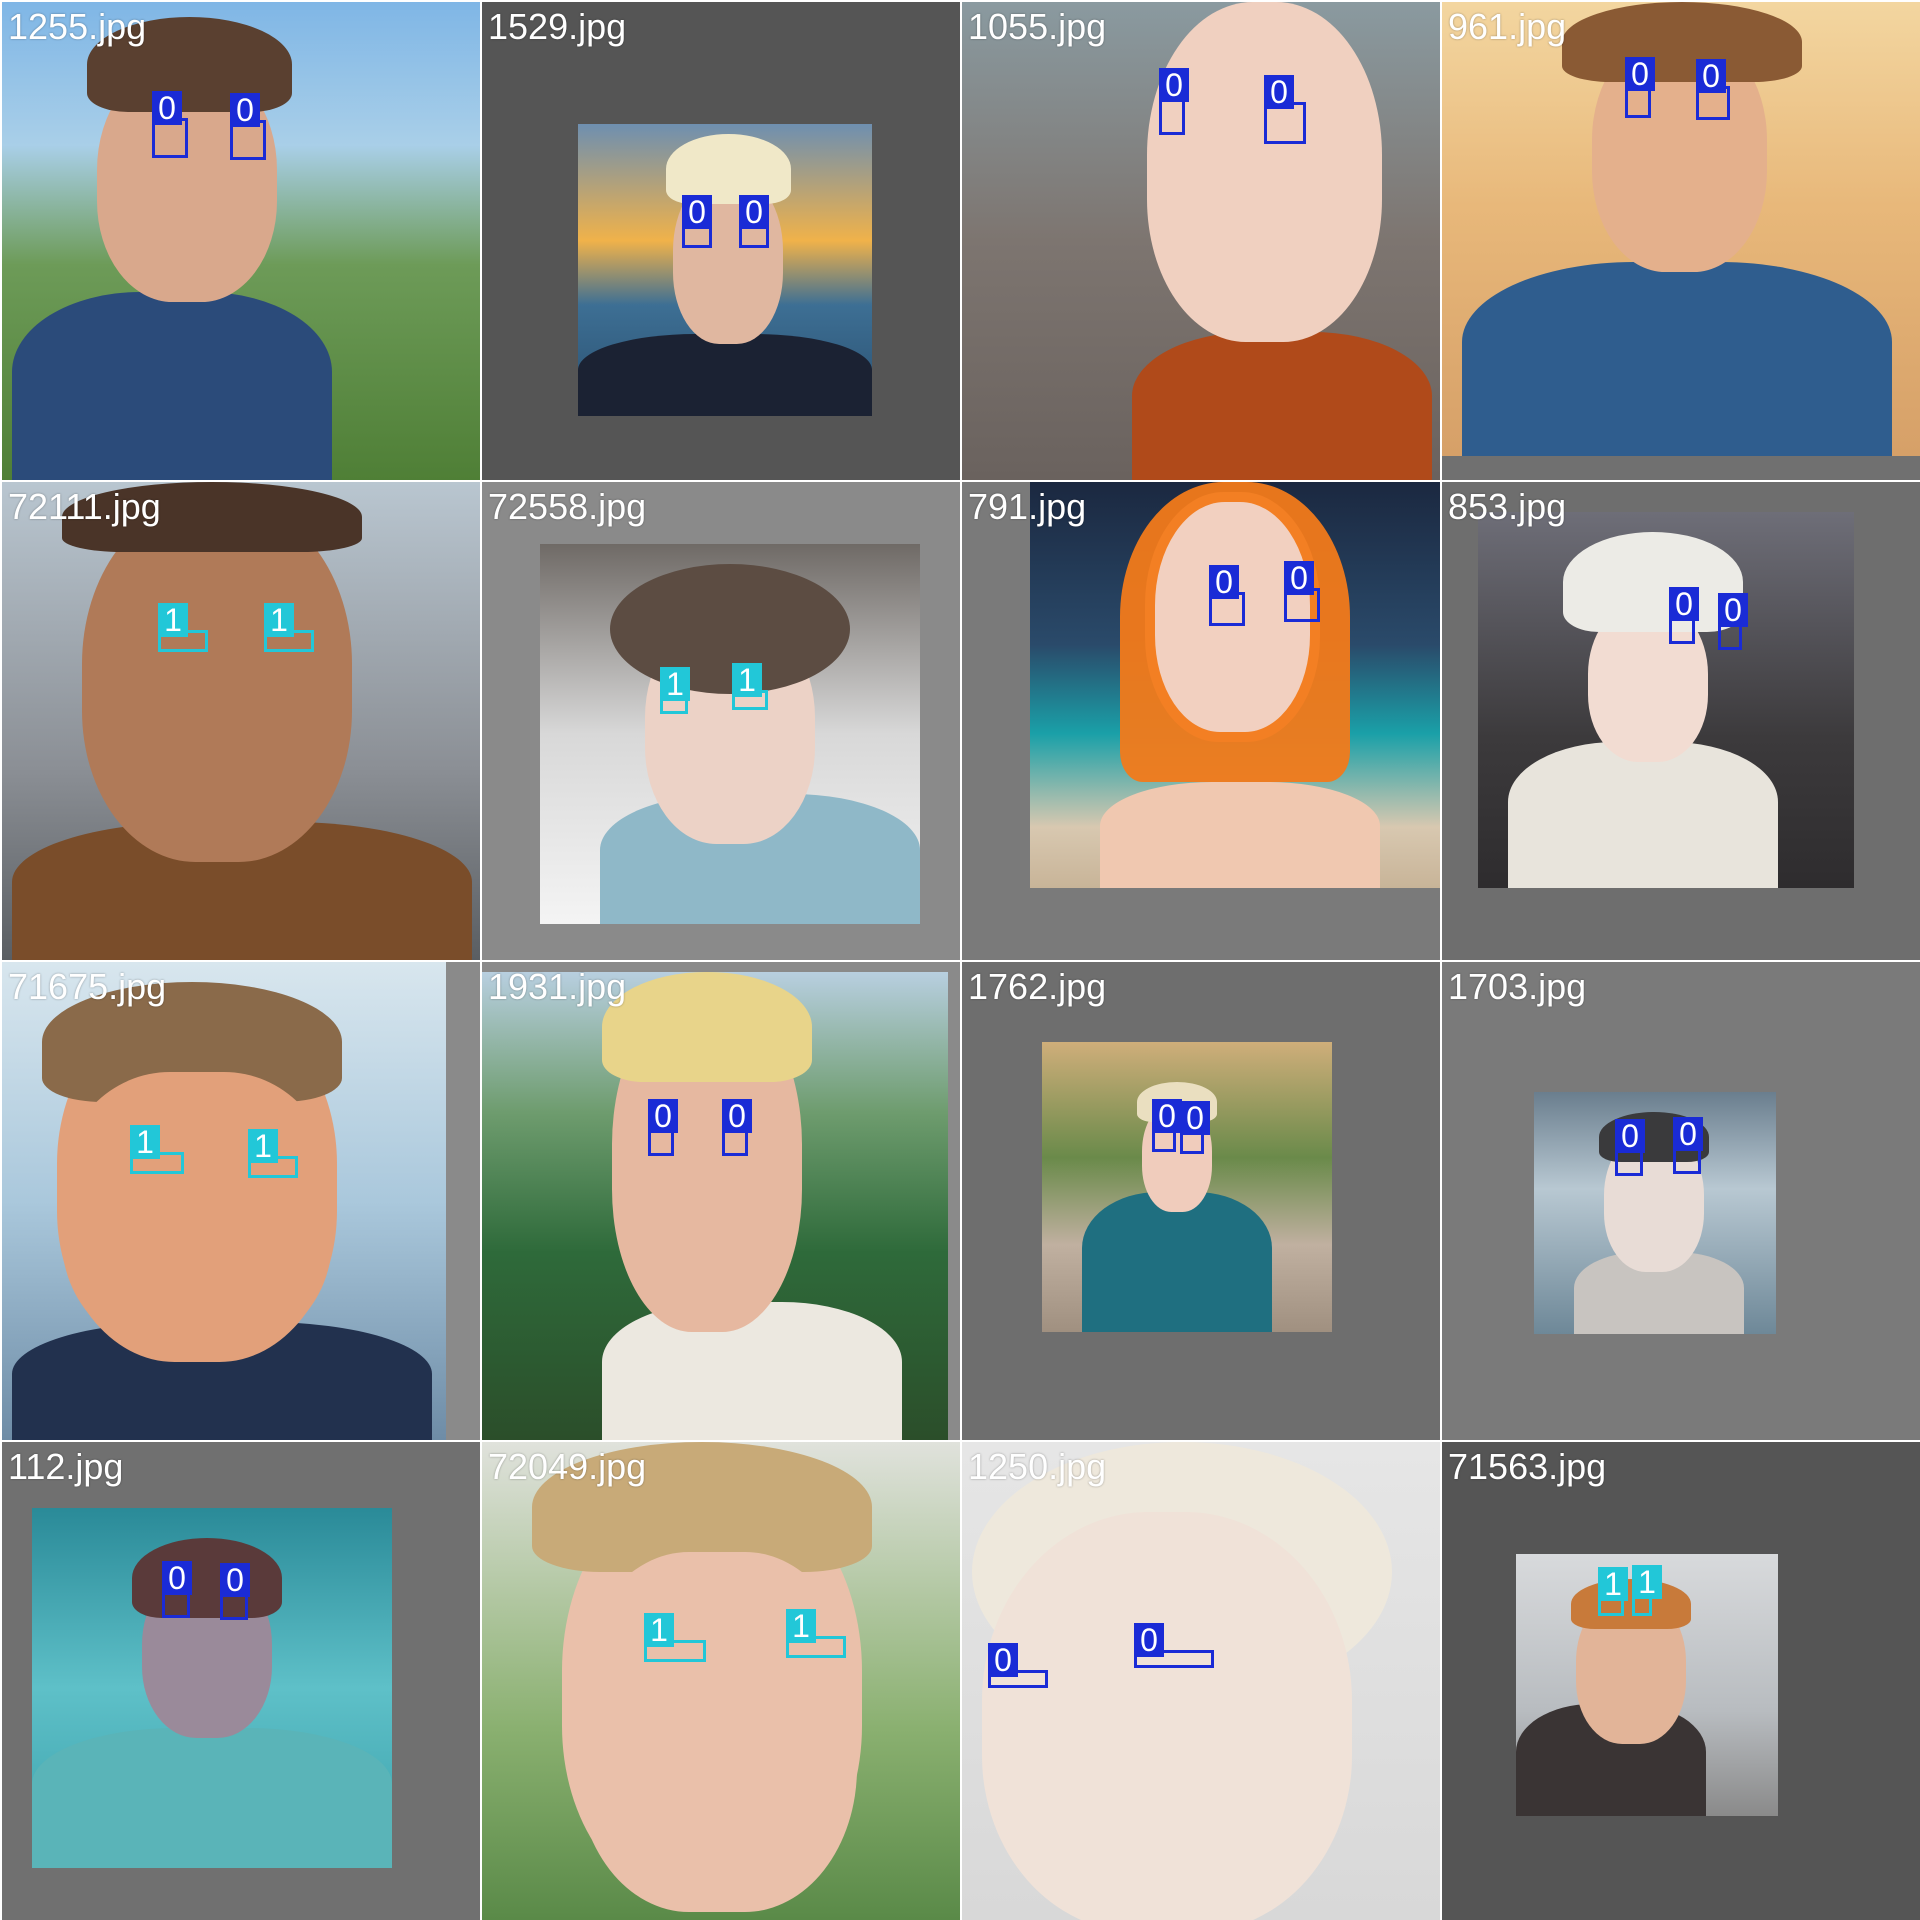  I want to click on file-name-label: 72049.jpg, so click(567, 1466).